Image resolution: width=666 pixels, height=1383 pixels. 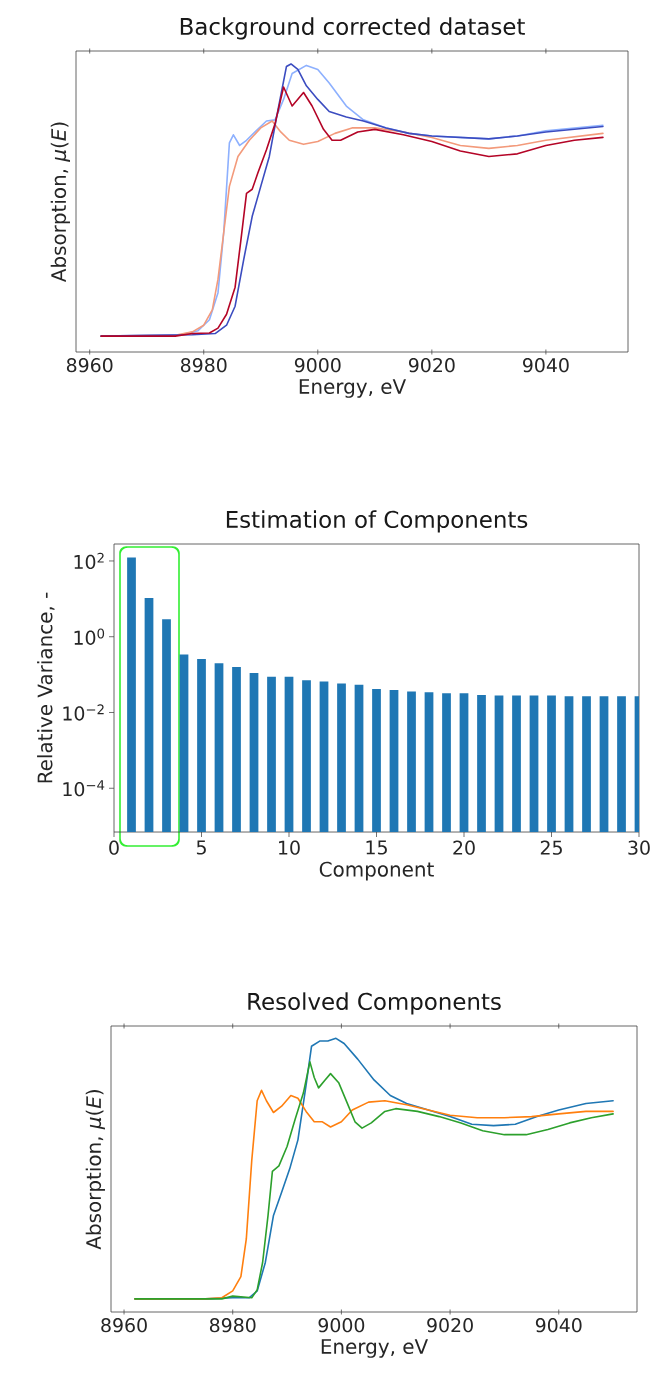 I want to click on y-axis-title: Relative Variance, -, so click(x=46, y=687).